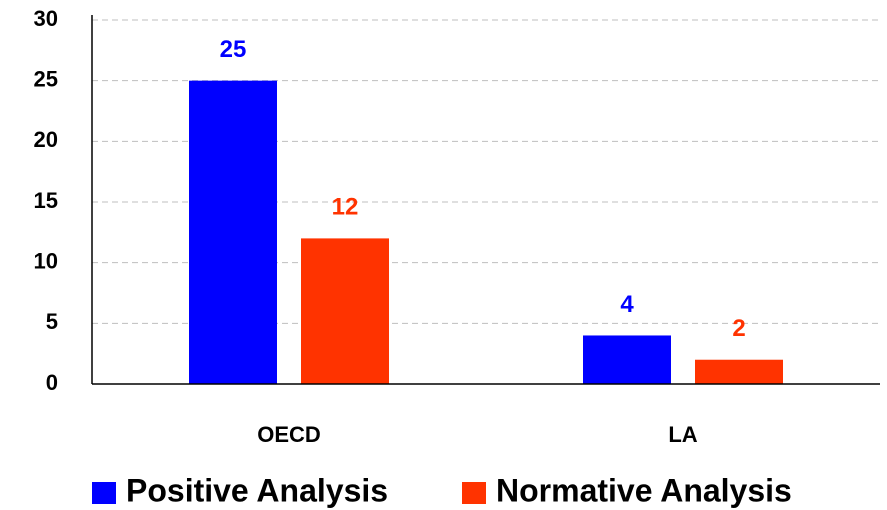 This screenshot has height=510, width=887. What do you see at coordinates (257, 490) in the screenshot?
I see `legend-label: Positive Analysis` at bounding box center [257, 490].